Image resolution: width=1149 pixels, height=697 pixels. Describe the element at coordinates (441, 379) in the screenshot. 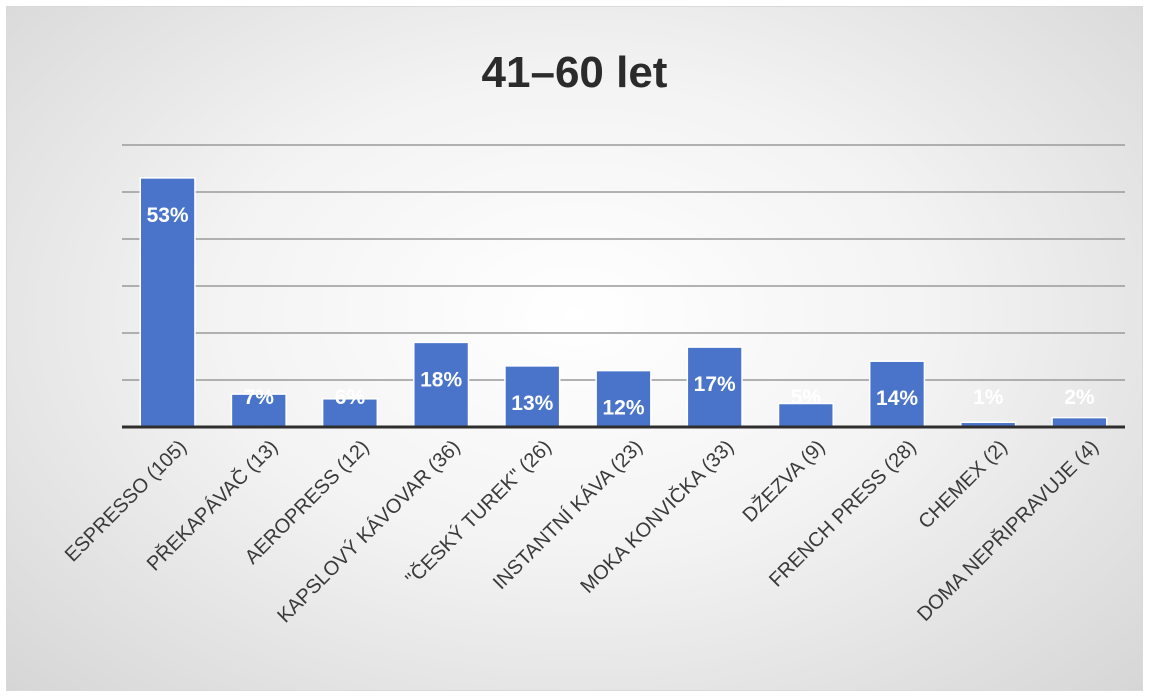

I see `data-label: 18%` at that location.